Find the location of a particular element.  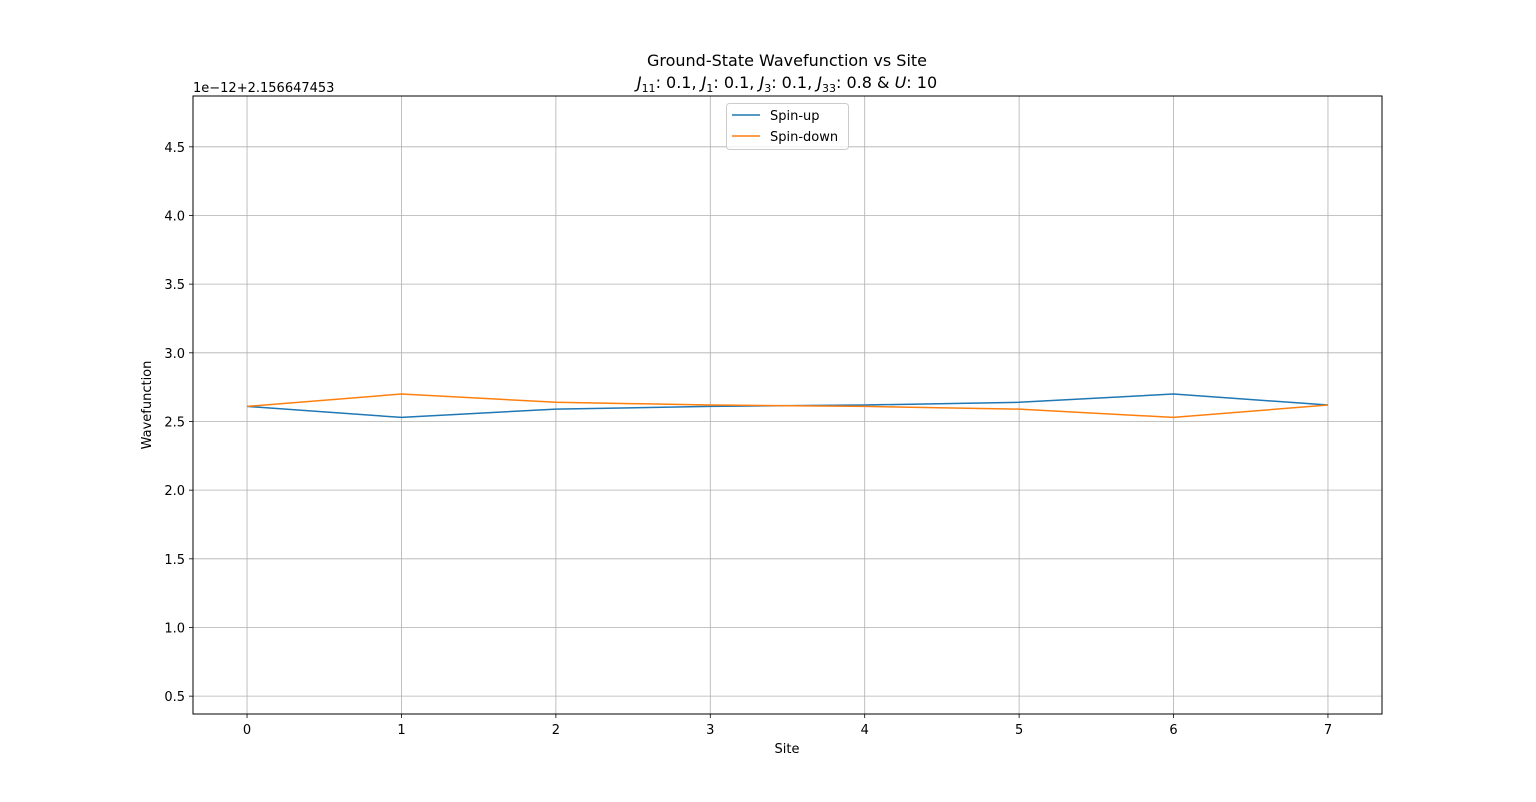

x-tick-label: 1 is located at coordinates (401, 730).